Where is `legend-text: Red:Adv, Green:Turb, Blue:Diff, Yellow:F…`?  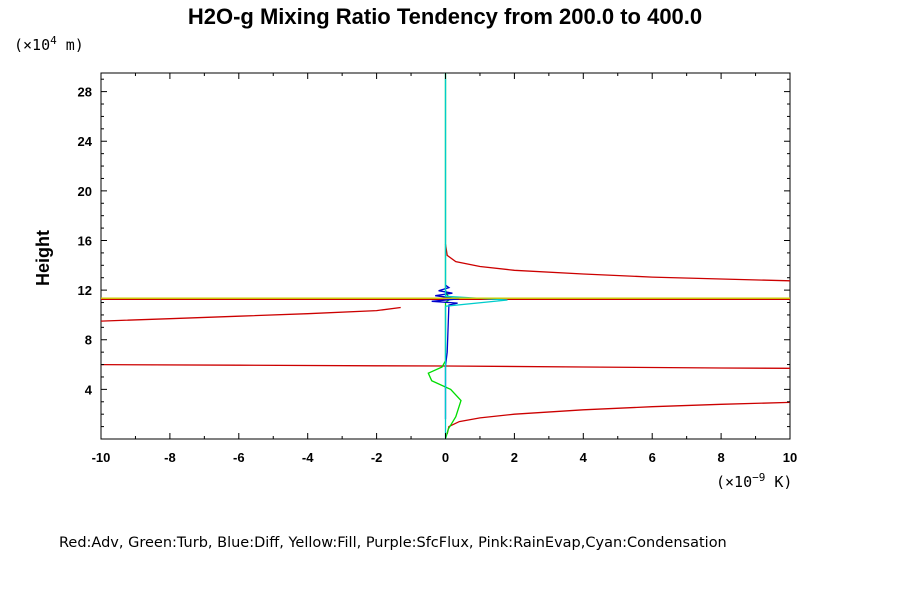
legend-text: Red:Adv, Green:Turb, Blue:Diff, Yellow:F… is located at coordinates (393, 543).